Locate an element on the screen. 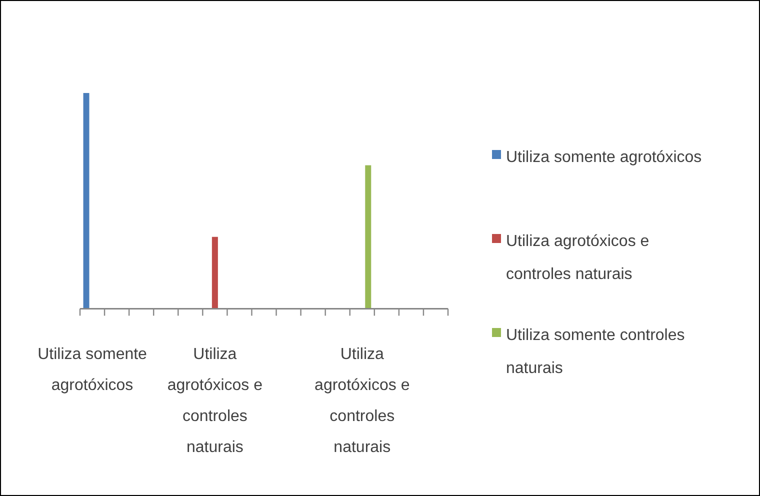  legend-label: Utiliza somente controles naturais is located at coordinates (595, 352).